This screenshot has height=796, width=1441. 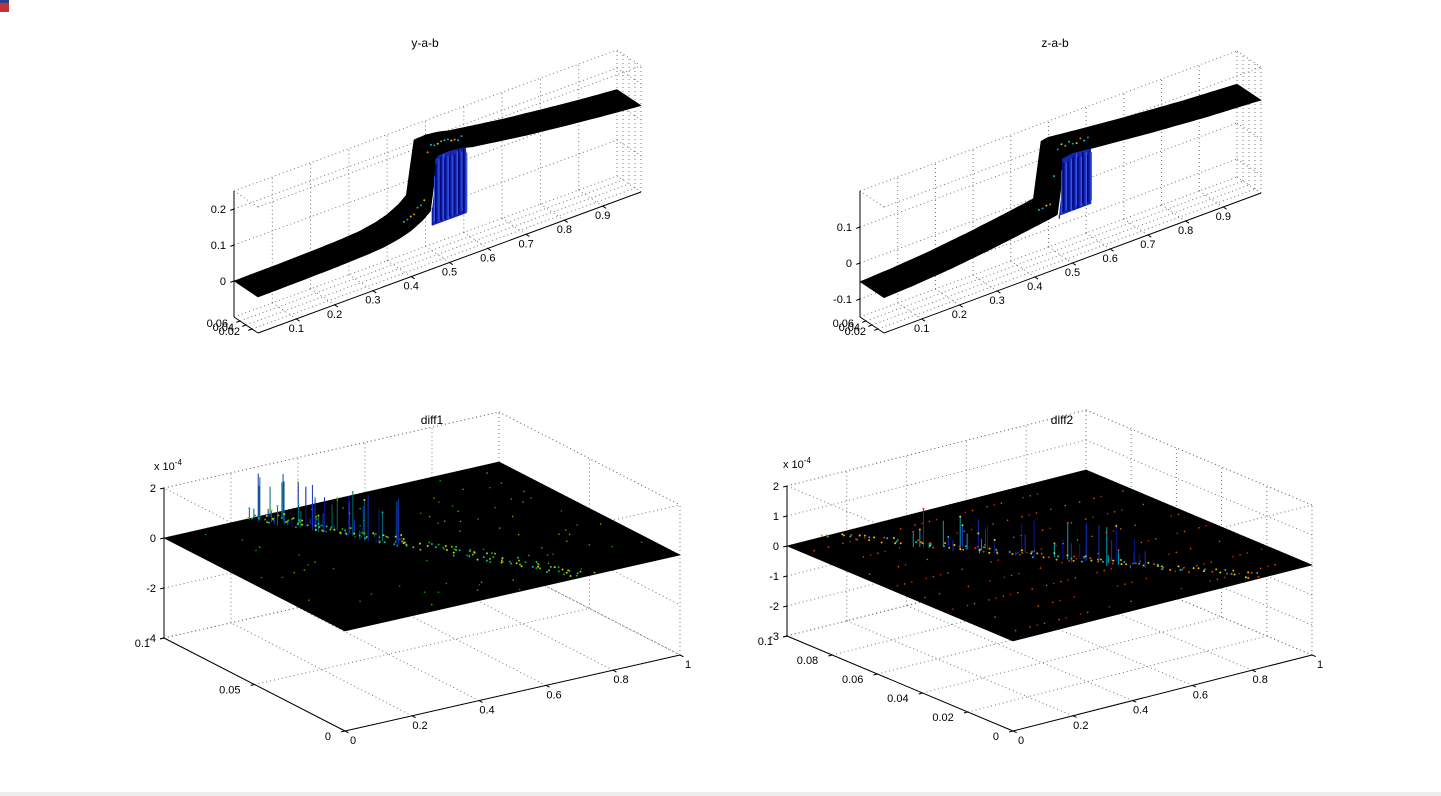 What do you see at coordinates (807, 661) in the screenshot?
I see `y-tick-label: 0.08` at bounding box center [807, 661].